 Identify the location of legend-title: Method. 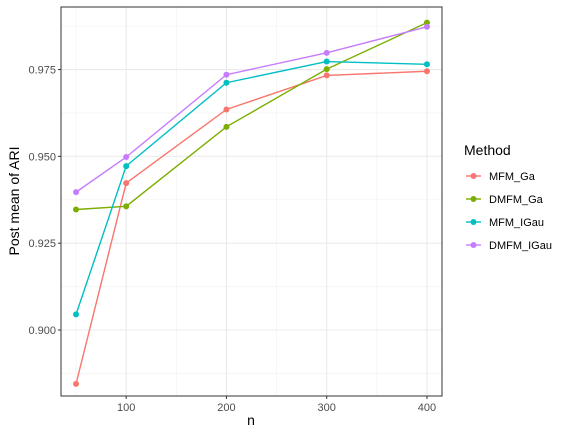
(487, 150).